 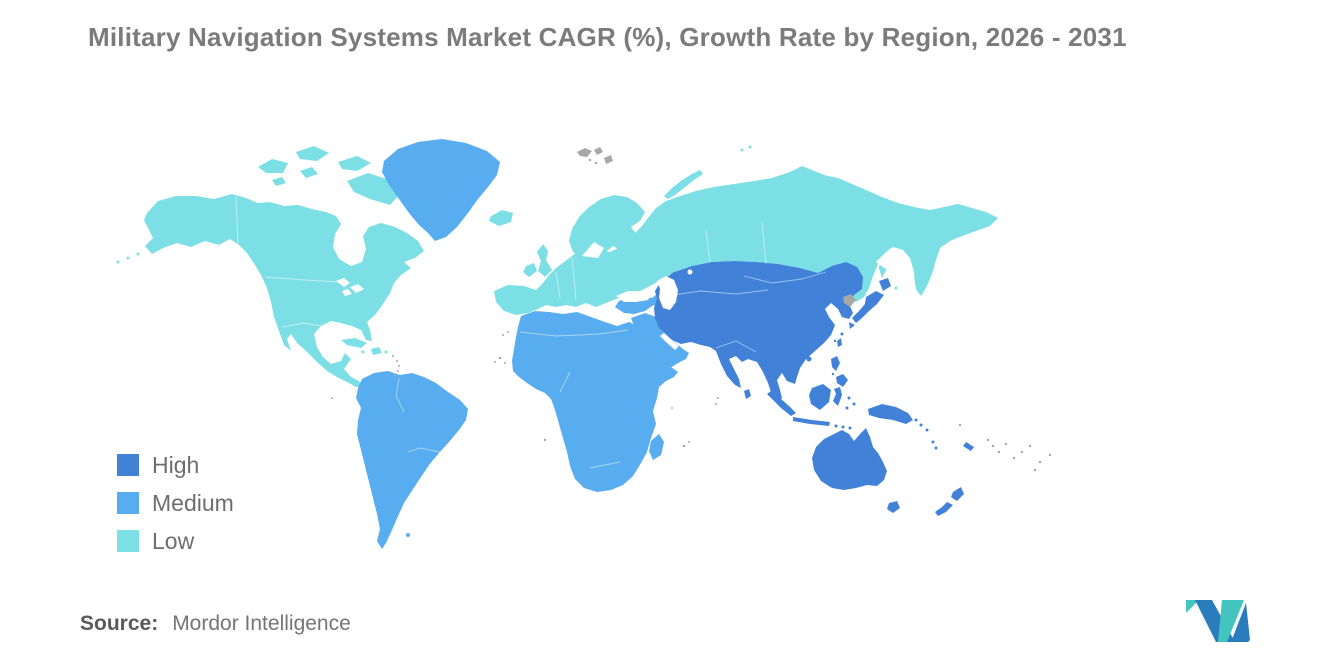 I want to click on seas-overlay, so click(x=626, y=296).